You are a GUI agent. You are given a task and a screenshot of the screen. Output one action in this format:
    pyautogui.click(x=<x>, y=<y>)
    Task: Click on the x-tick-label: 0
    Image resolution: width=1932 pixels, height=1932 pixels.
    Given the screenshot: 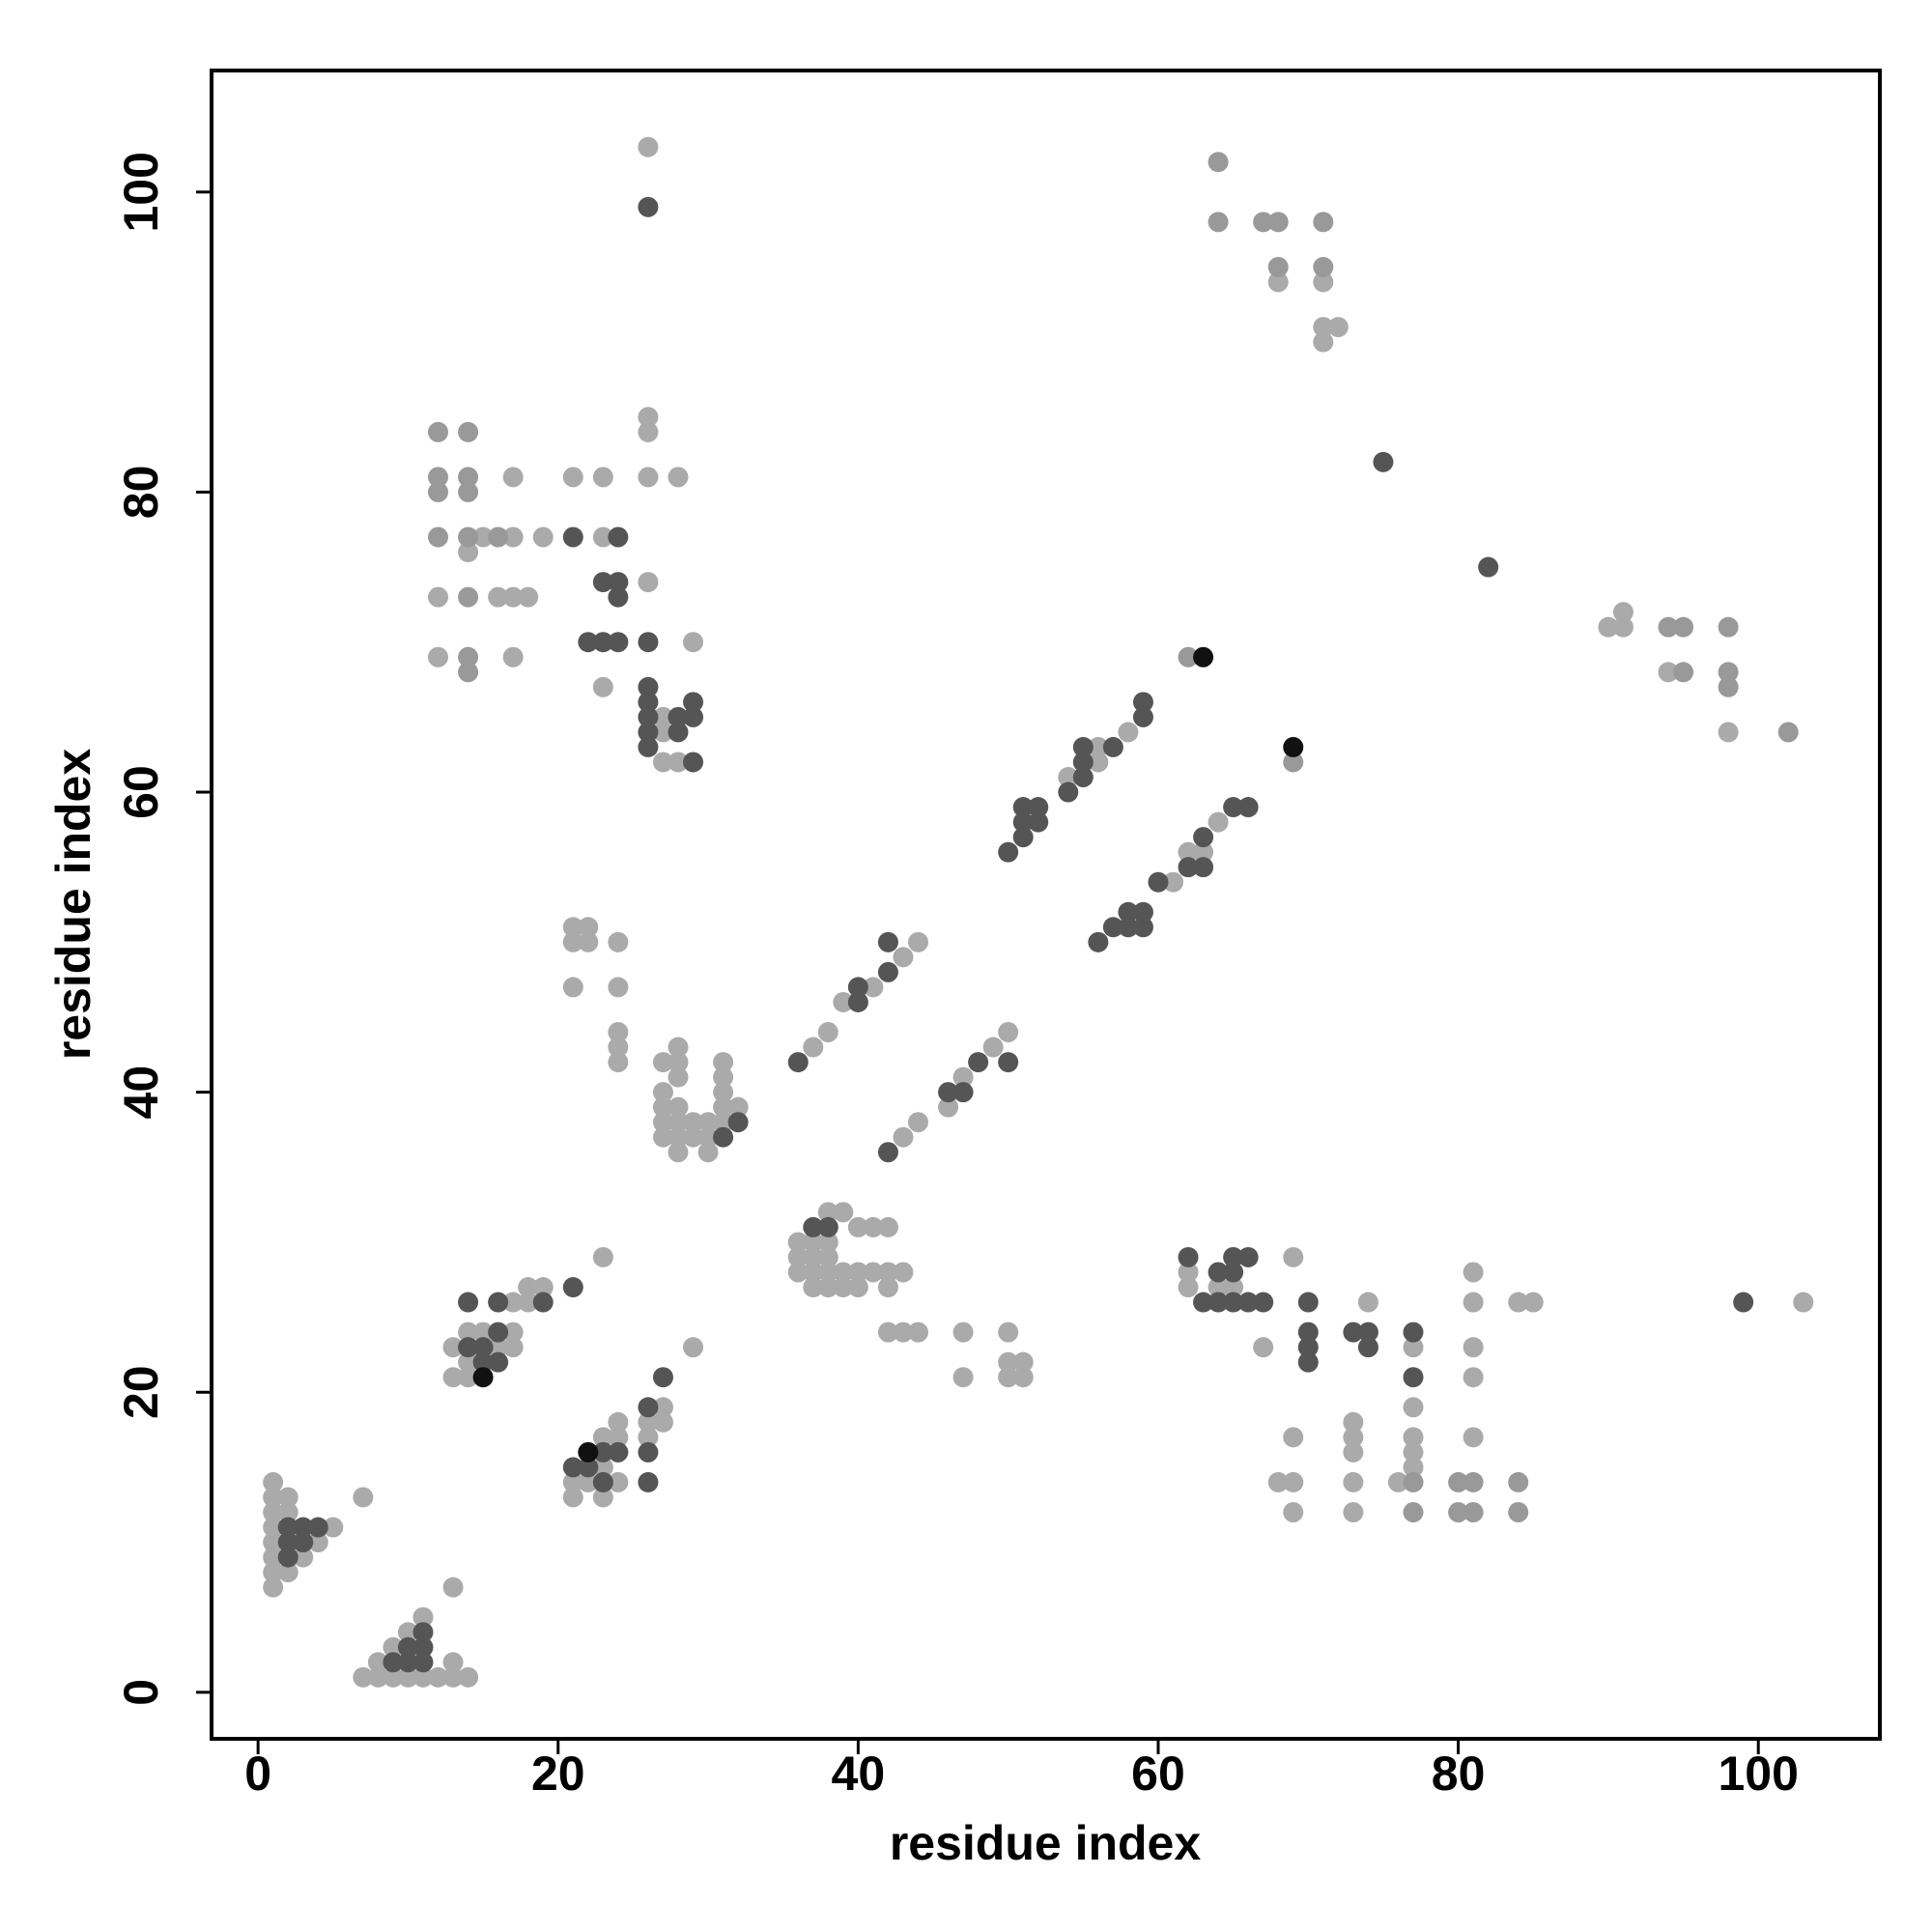 What is the action you would take?
    pyautogui.click(x=257, y=1774)
    